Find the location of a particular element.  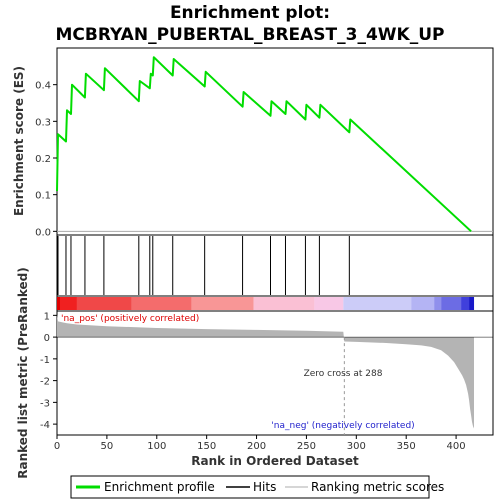

metric-x-tick-label: 400 is located at coordinates (456, 446).